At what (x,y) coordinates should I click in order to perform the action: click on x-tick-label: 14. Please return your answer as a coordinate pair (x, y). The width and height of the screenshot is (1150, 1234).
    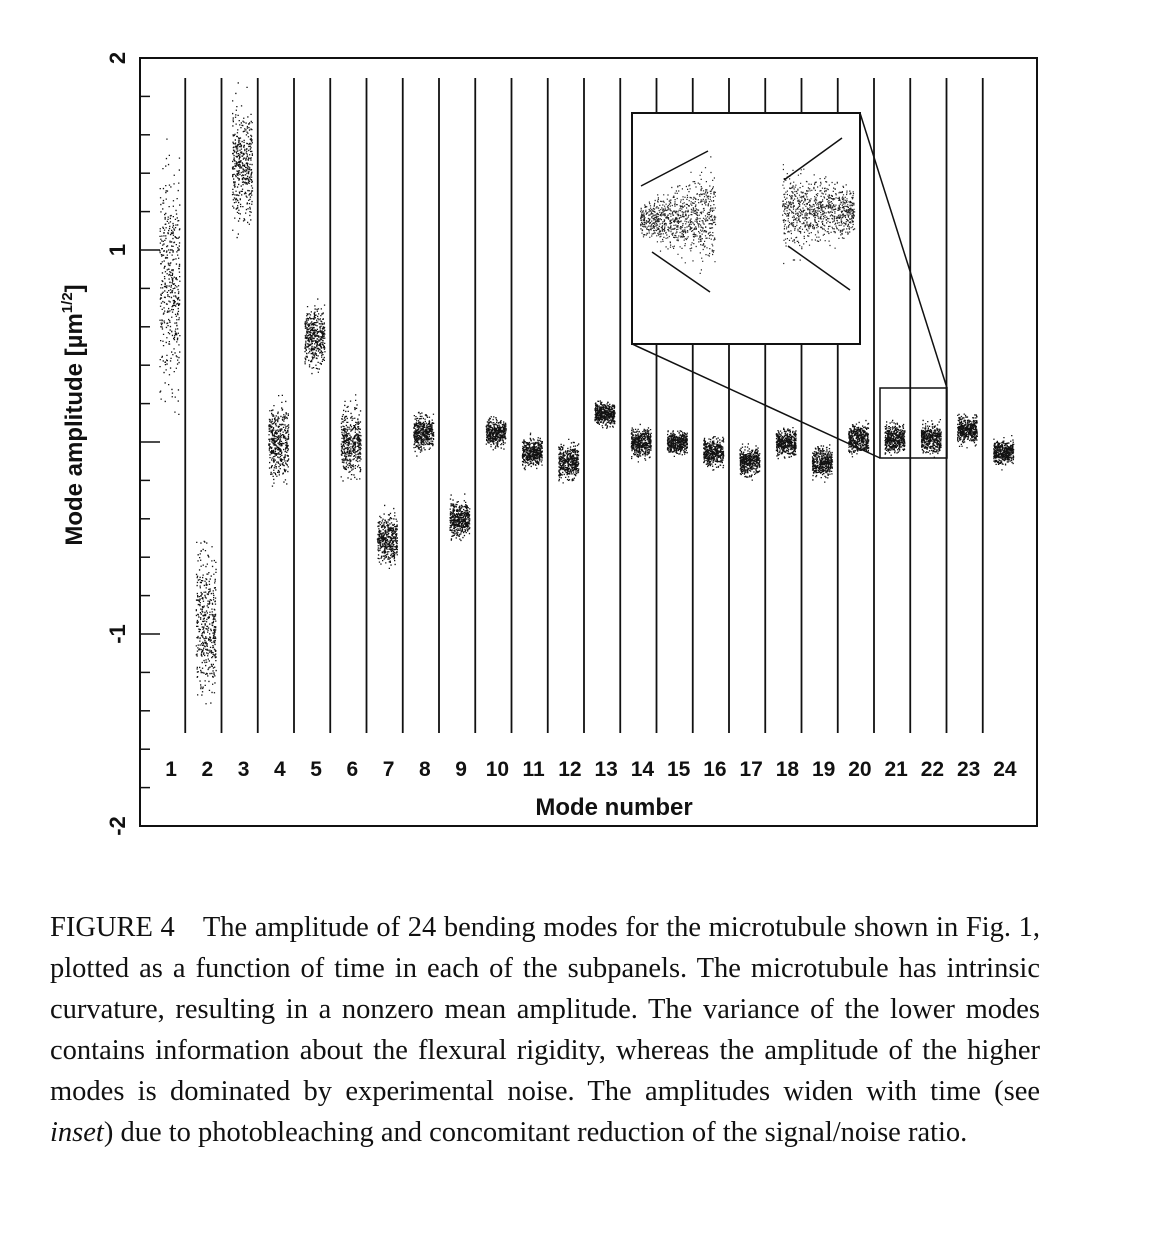
    Looking at the image, I should click on (643, 769).